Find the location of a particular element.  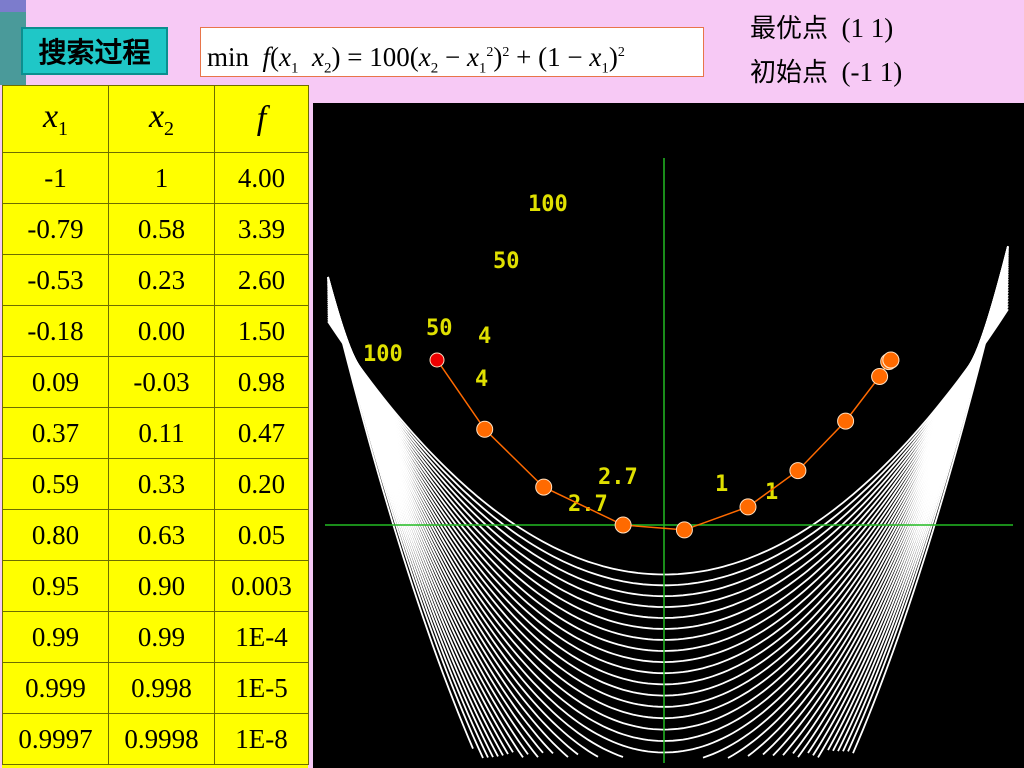

table-row: -0.18 0.00 1.50 is located at coordinates (155, 331).